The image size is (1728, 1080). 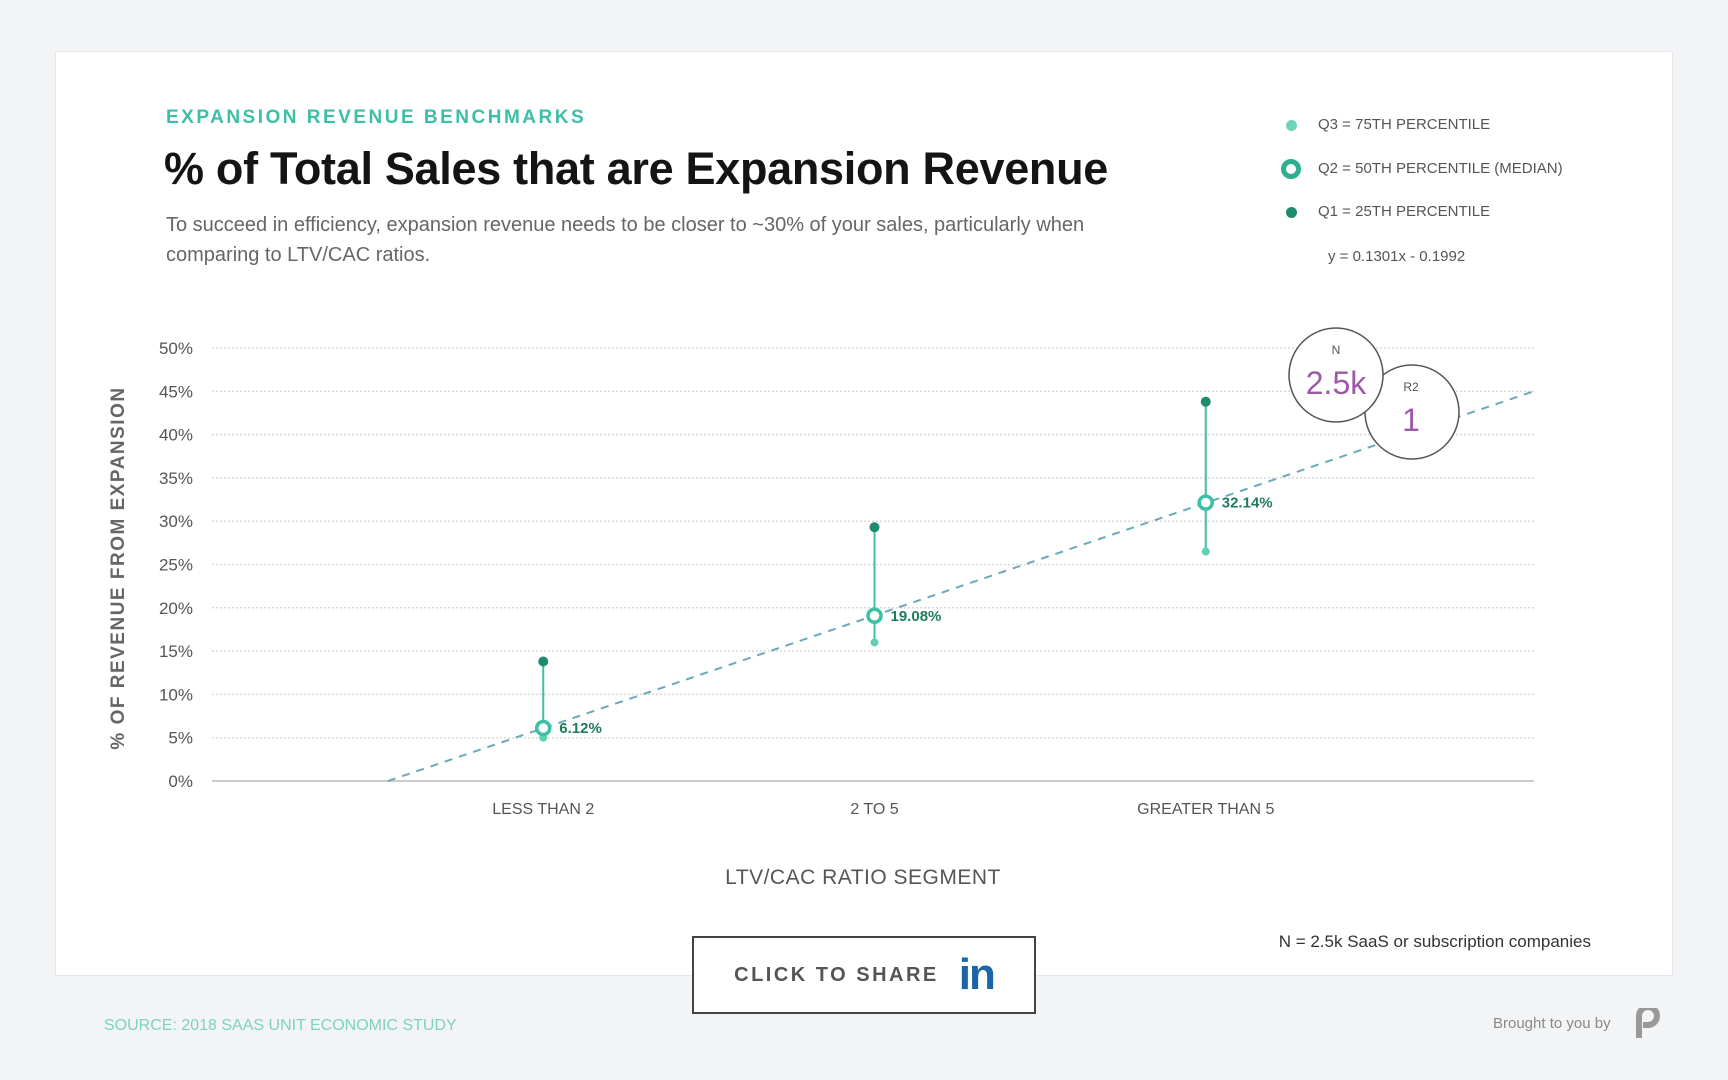 I want to click on median-label: 19.08%, so click(x=916, y=616).